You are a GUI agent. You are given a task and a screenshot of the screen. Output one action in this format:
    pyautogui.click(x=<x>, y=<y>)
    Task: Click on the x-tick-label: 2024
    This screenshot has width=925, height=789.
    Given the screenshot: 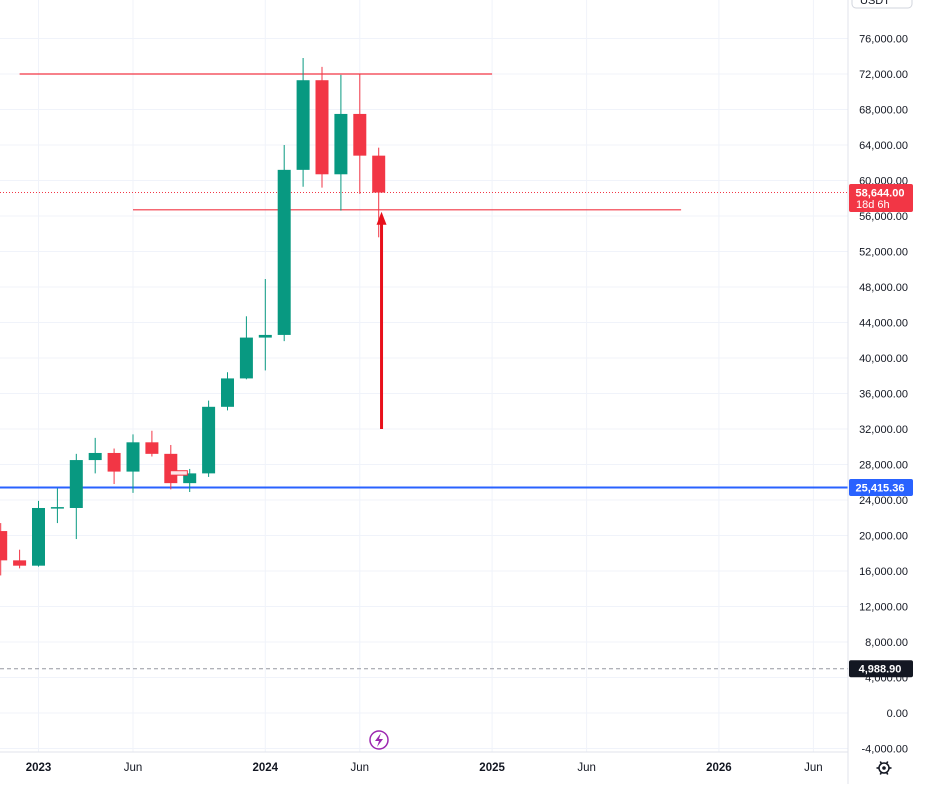 What is the action you would take?
    pyautogui.click(x=266, y=768)
    